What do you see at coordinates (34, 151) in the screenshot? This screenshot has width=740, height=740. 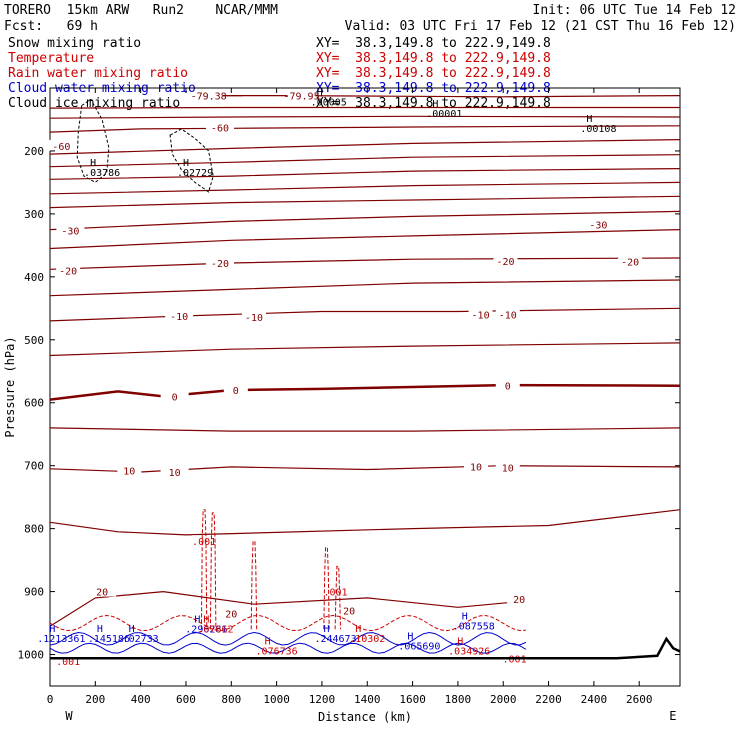 I see `y-tick-label: 200` at bounding box center [34, 151].